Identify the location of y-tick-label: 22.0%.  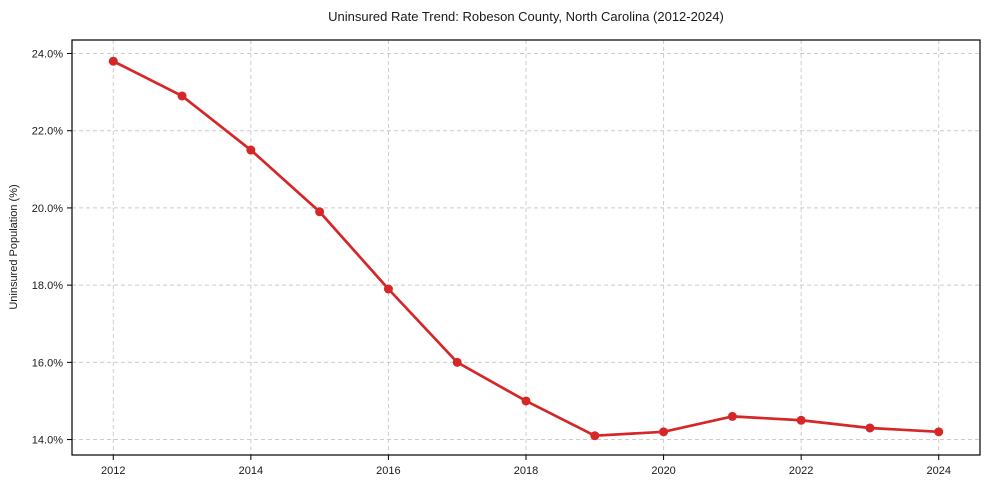
(47, 132).